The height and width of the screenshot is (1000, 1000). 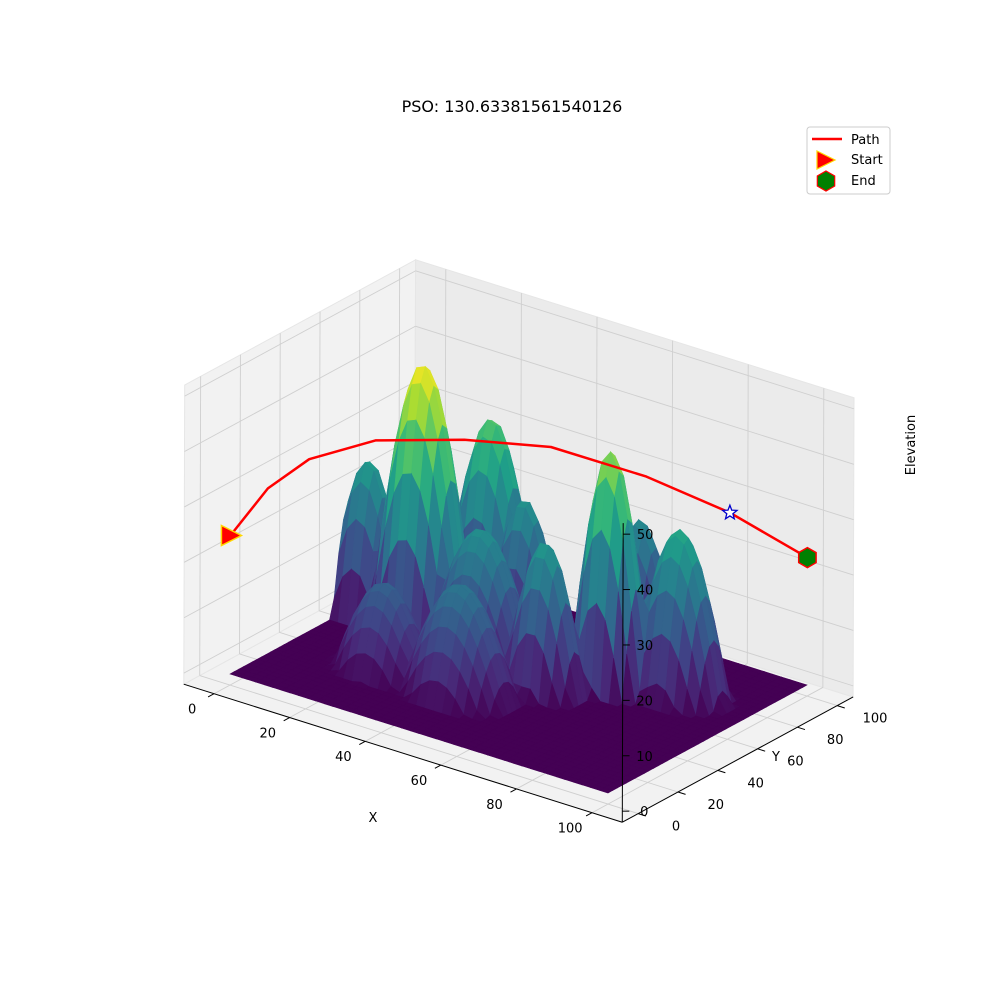 What do you see at coordinates (644, 812) in the screenshot?
I see `z-tick-label: 0` at bounding box center [644, 812].